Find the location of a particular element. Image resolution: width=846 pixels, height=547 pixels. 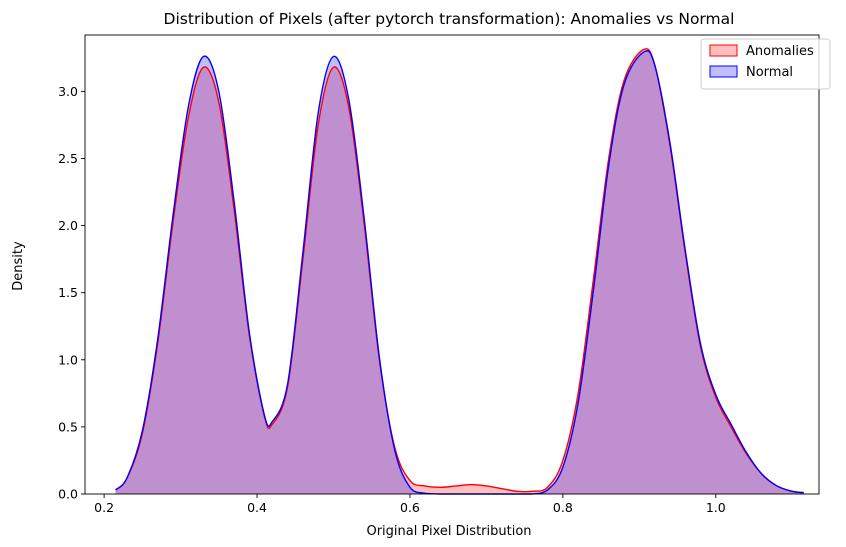

y-tick-label: 0.5 is located at coordinates (68, 426).